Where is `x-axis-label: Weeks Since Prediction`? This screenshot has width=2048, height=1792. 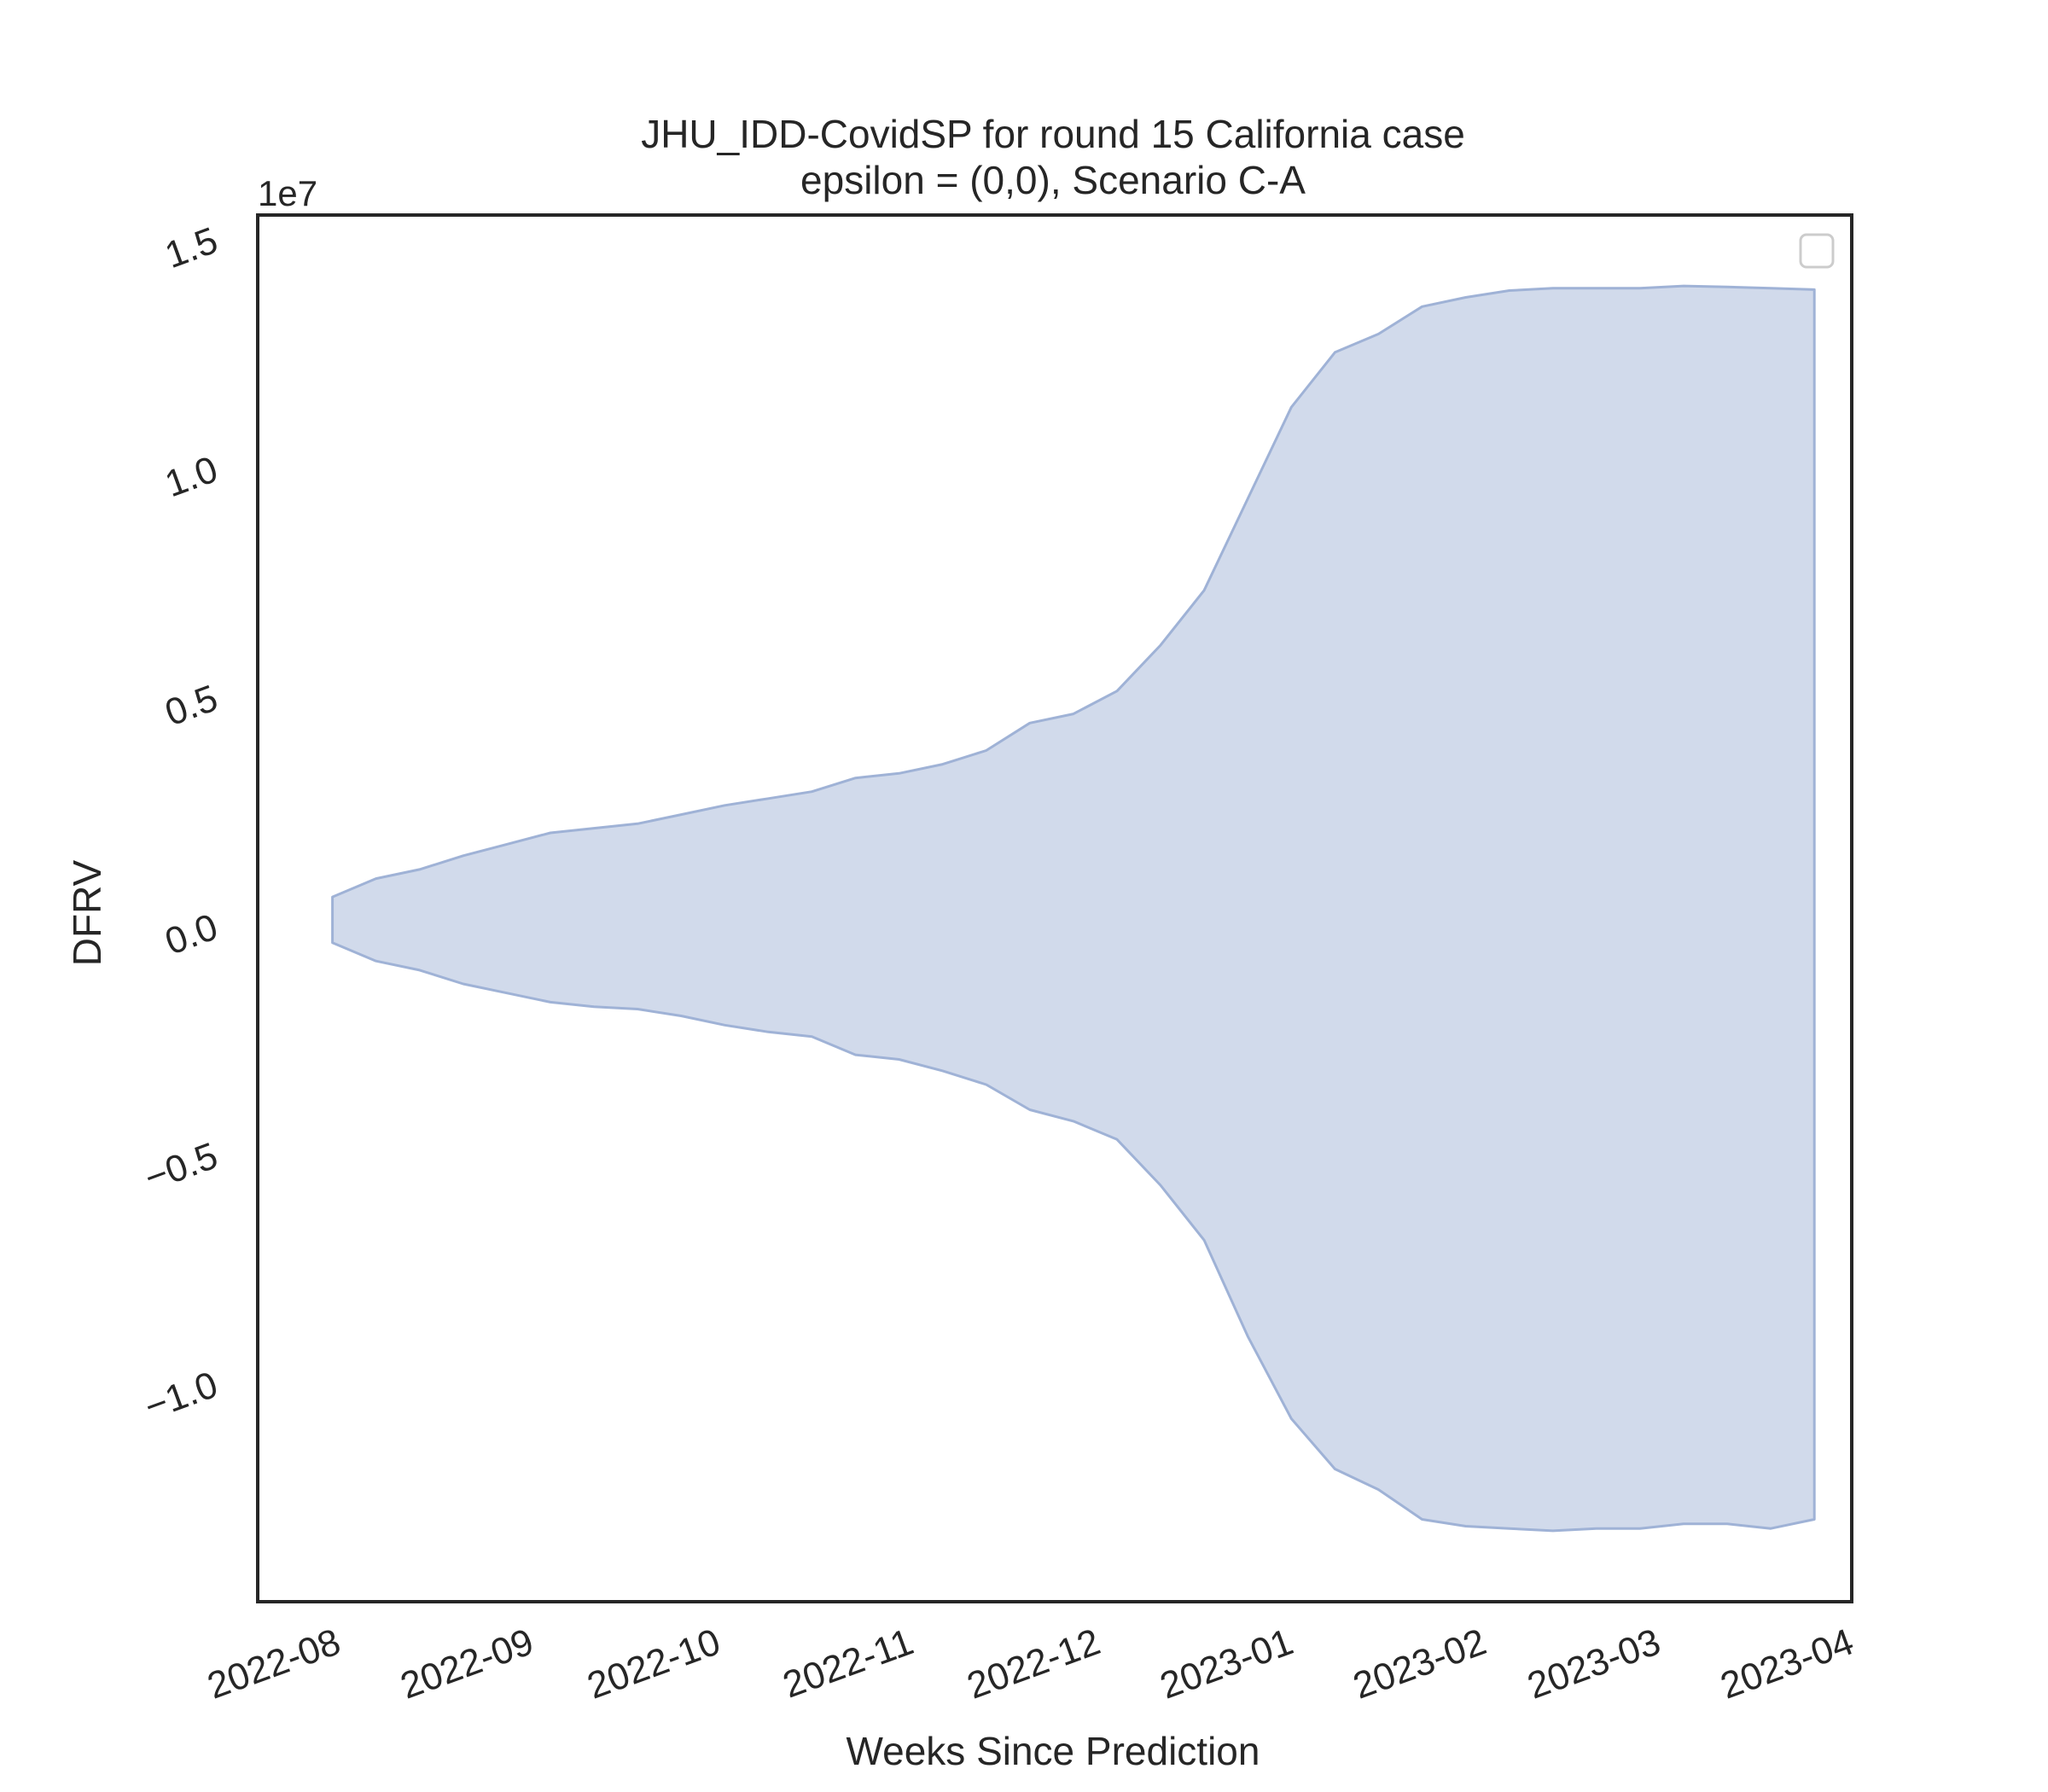
x-axis-label: Weeks Since Prediction is located at coordinates (1053, 1751).